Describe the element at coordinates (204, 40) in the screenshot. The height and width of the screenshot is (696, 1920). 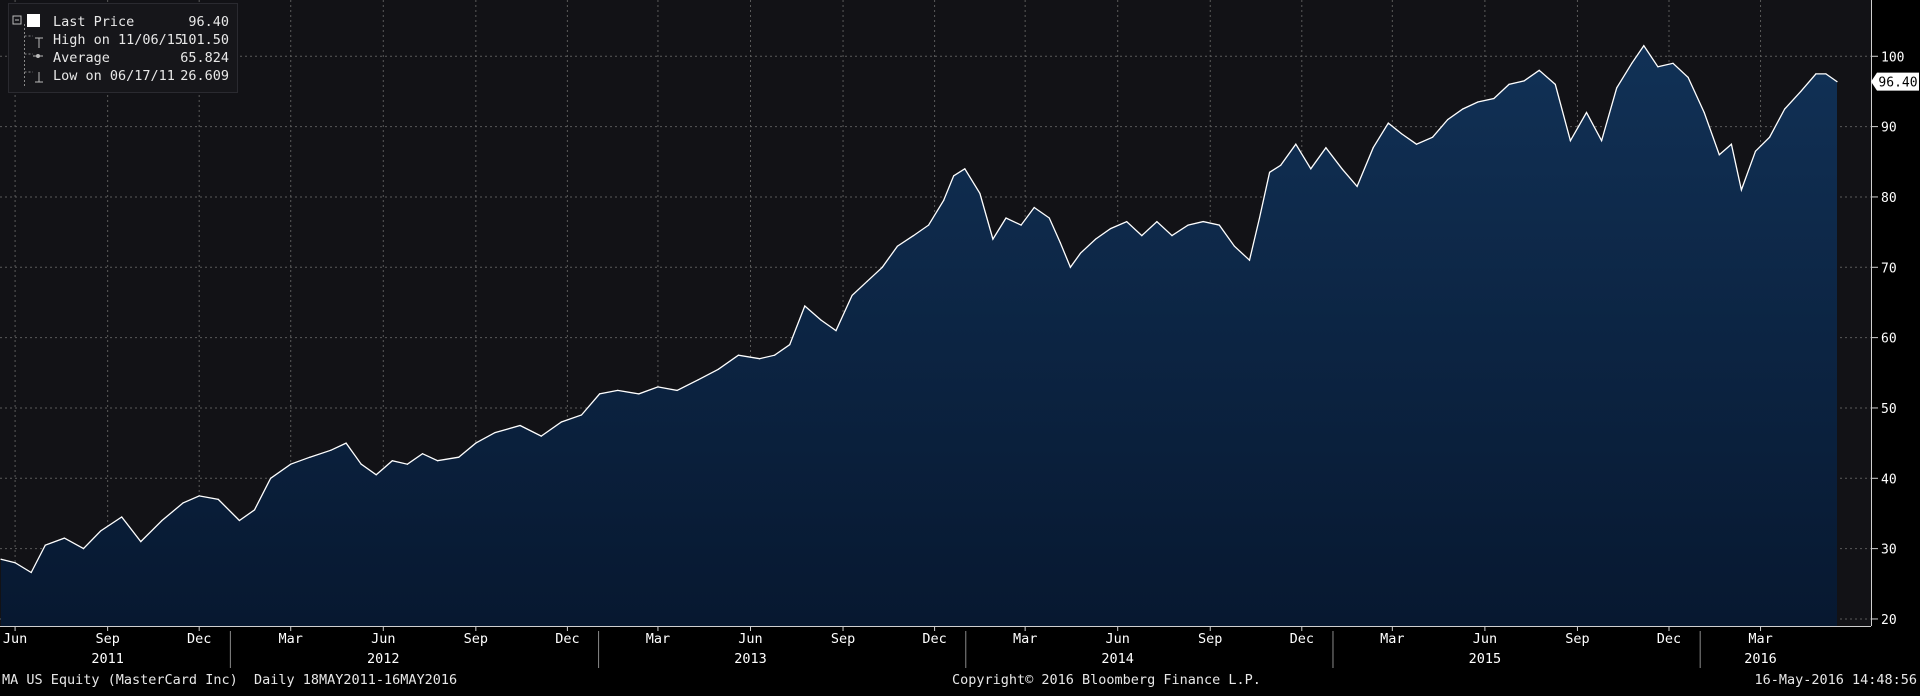
I see `legend-value: 101.50` at that location.